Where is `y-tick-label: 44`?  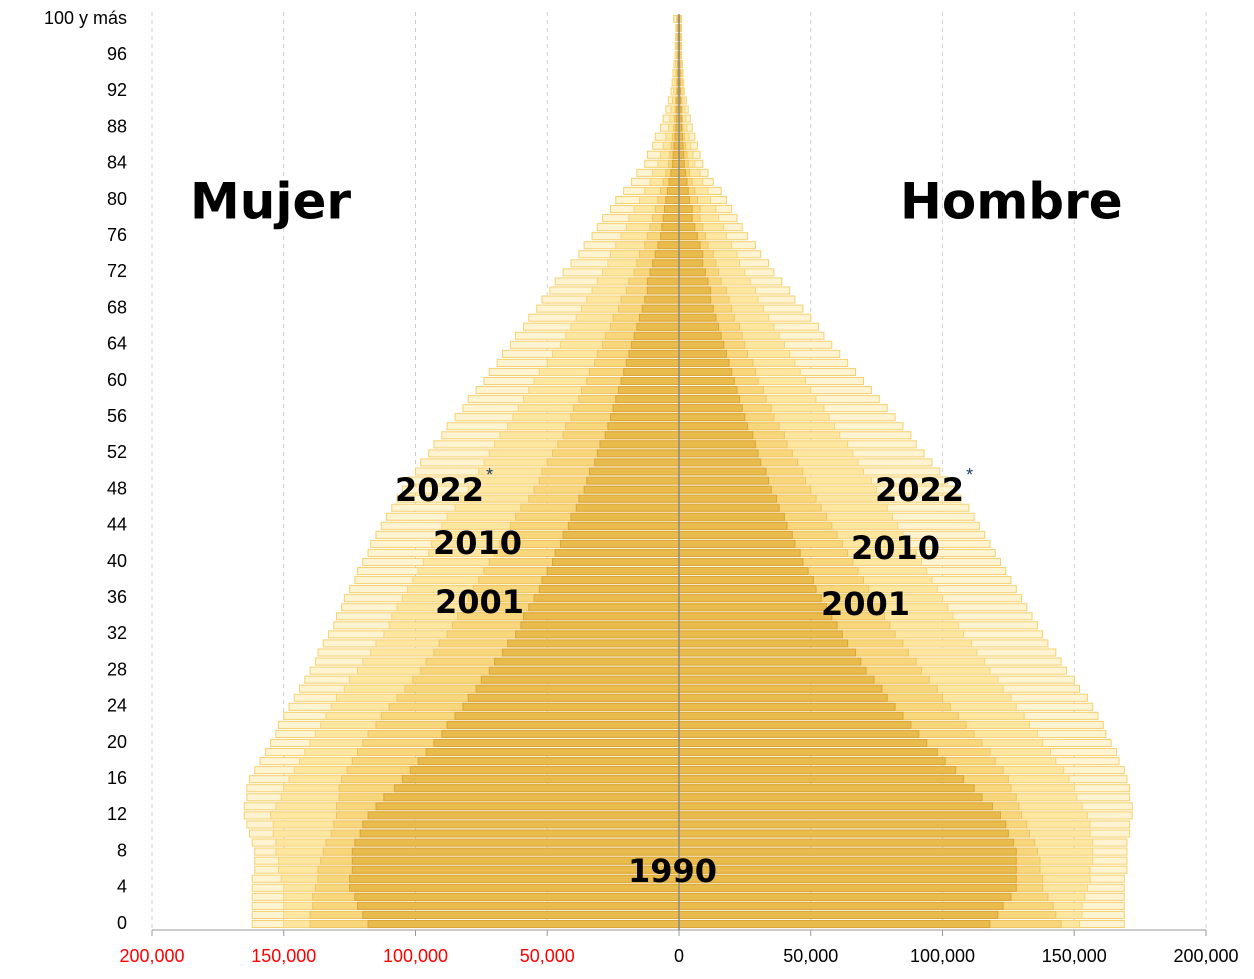 y-tick-label: 44 is located at coordinates (117, 525).